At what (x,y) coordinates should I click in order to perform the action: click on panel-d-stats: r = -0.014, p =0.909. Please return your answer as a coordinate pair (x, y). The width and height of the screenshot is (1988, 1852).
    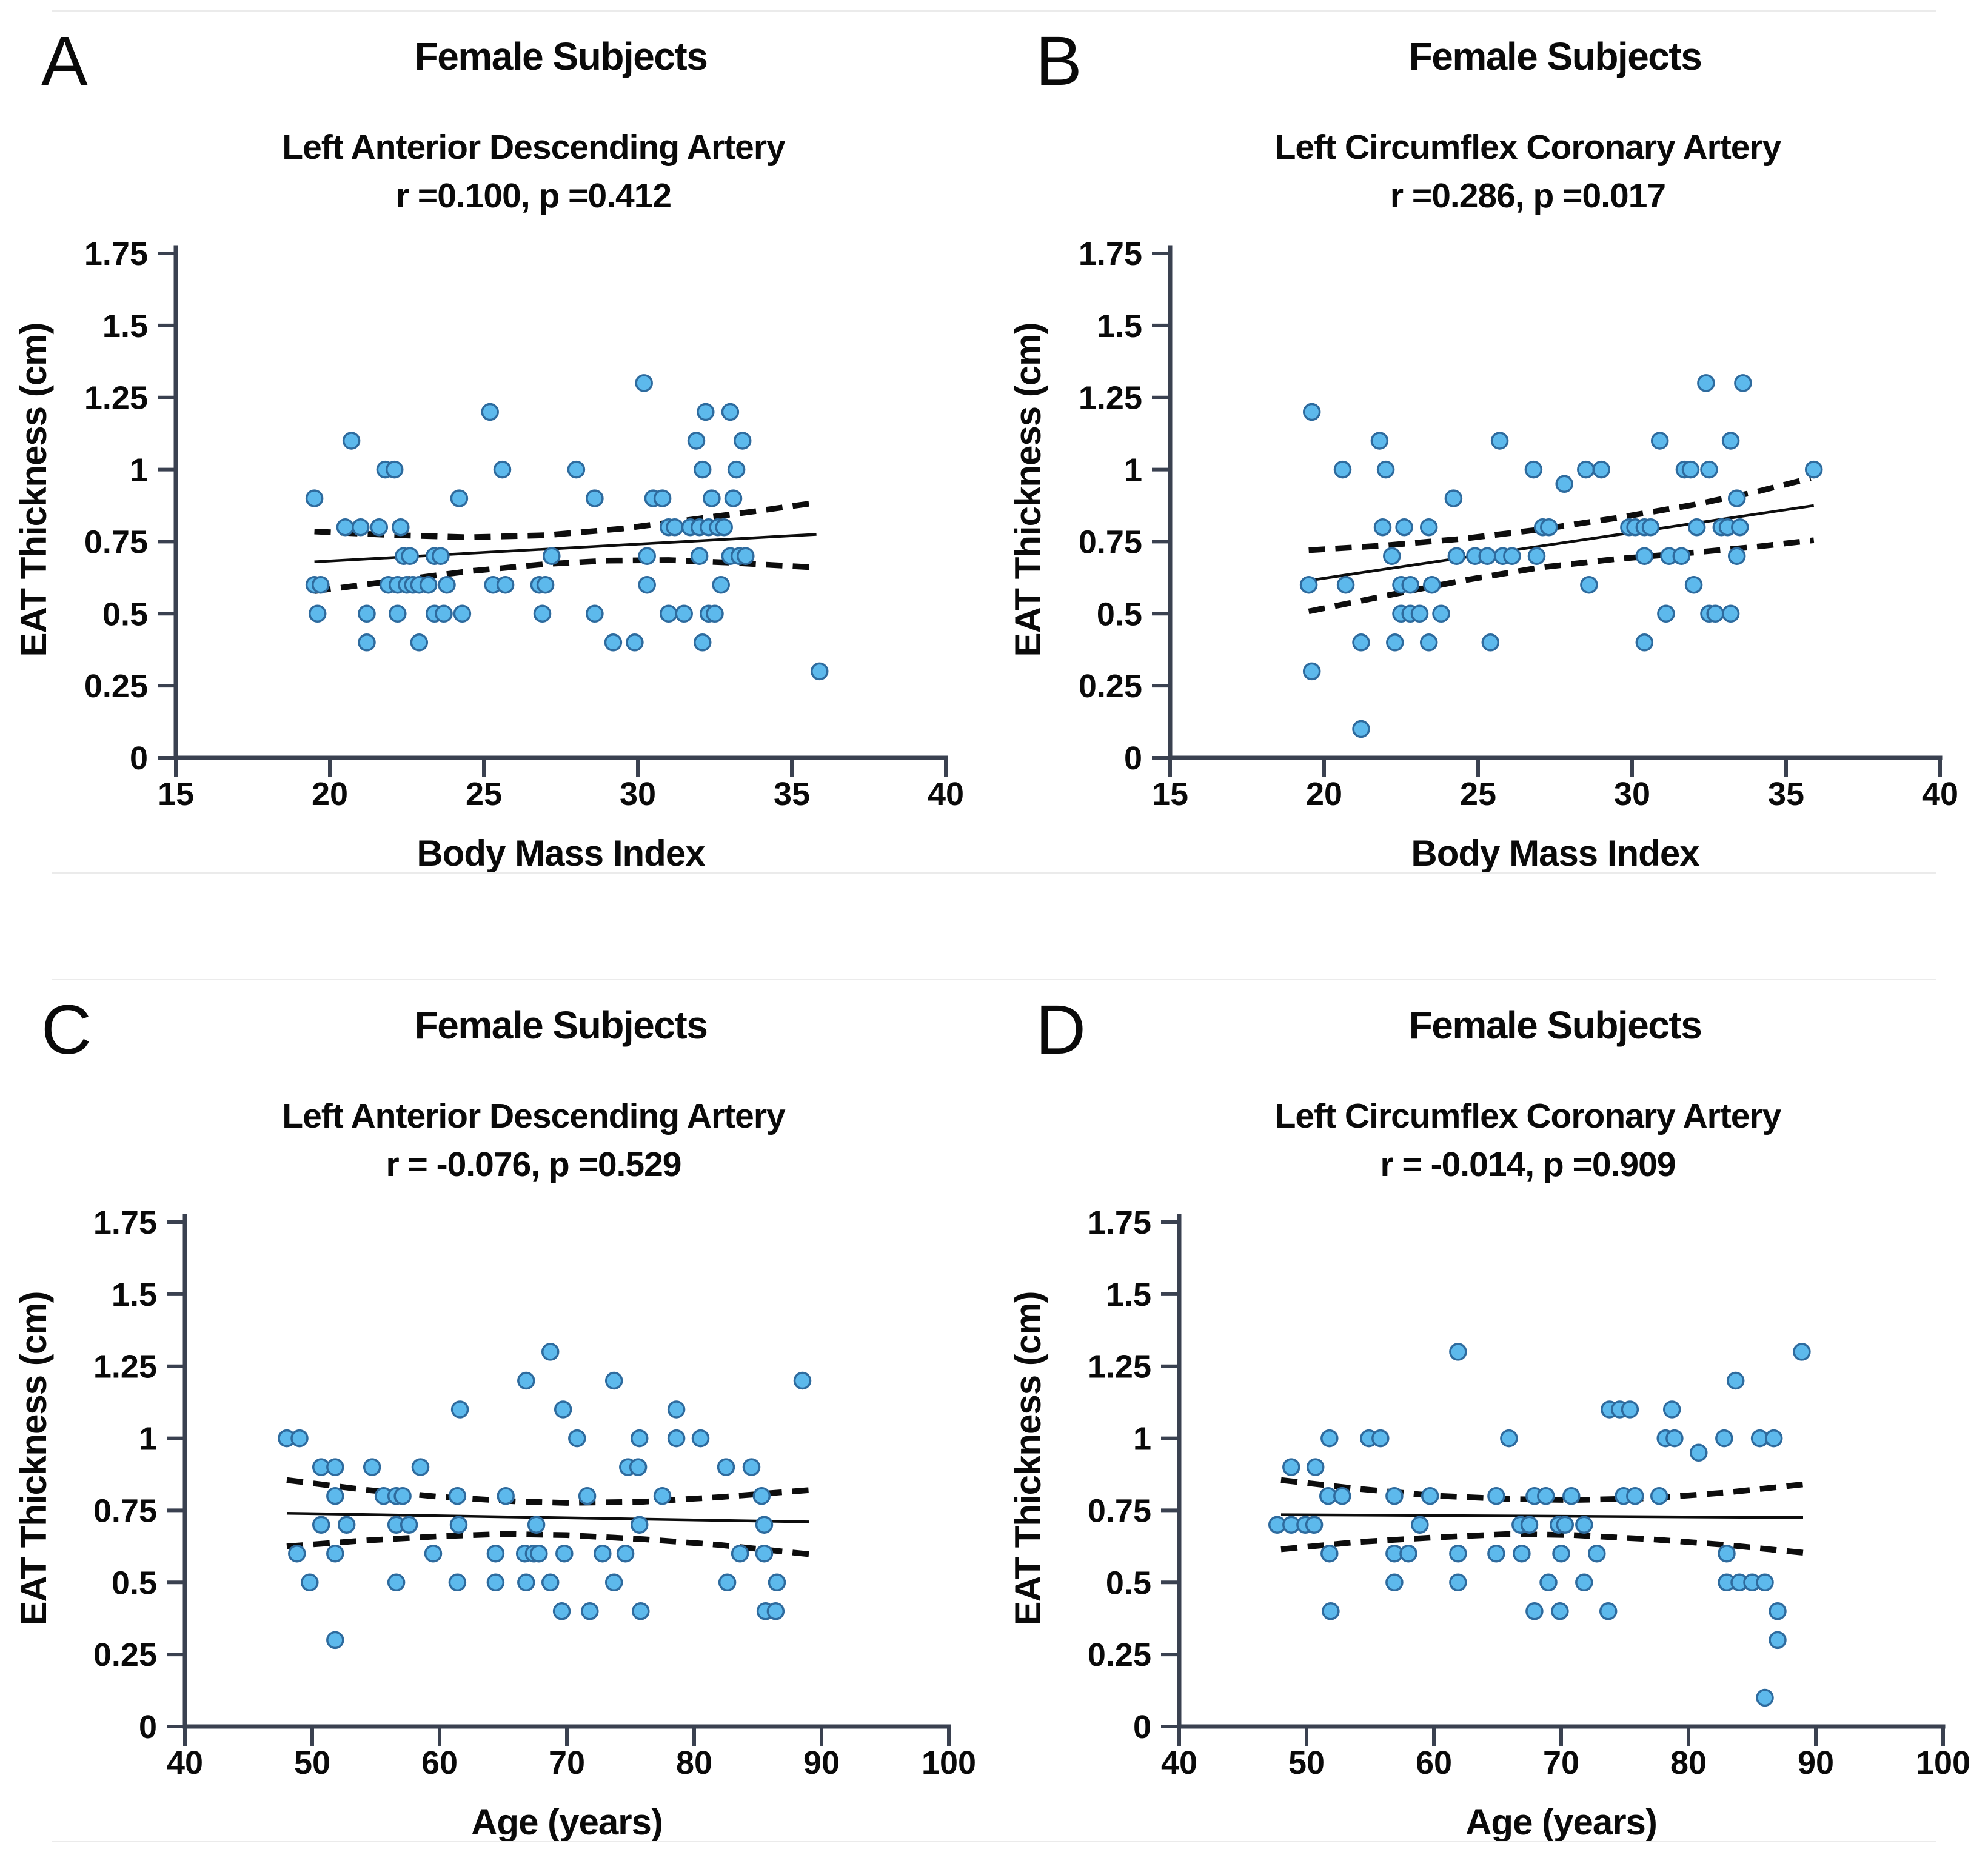
    Looking at the image, I should click on (1528, 1164).